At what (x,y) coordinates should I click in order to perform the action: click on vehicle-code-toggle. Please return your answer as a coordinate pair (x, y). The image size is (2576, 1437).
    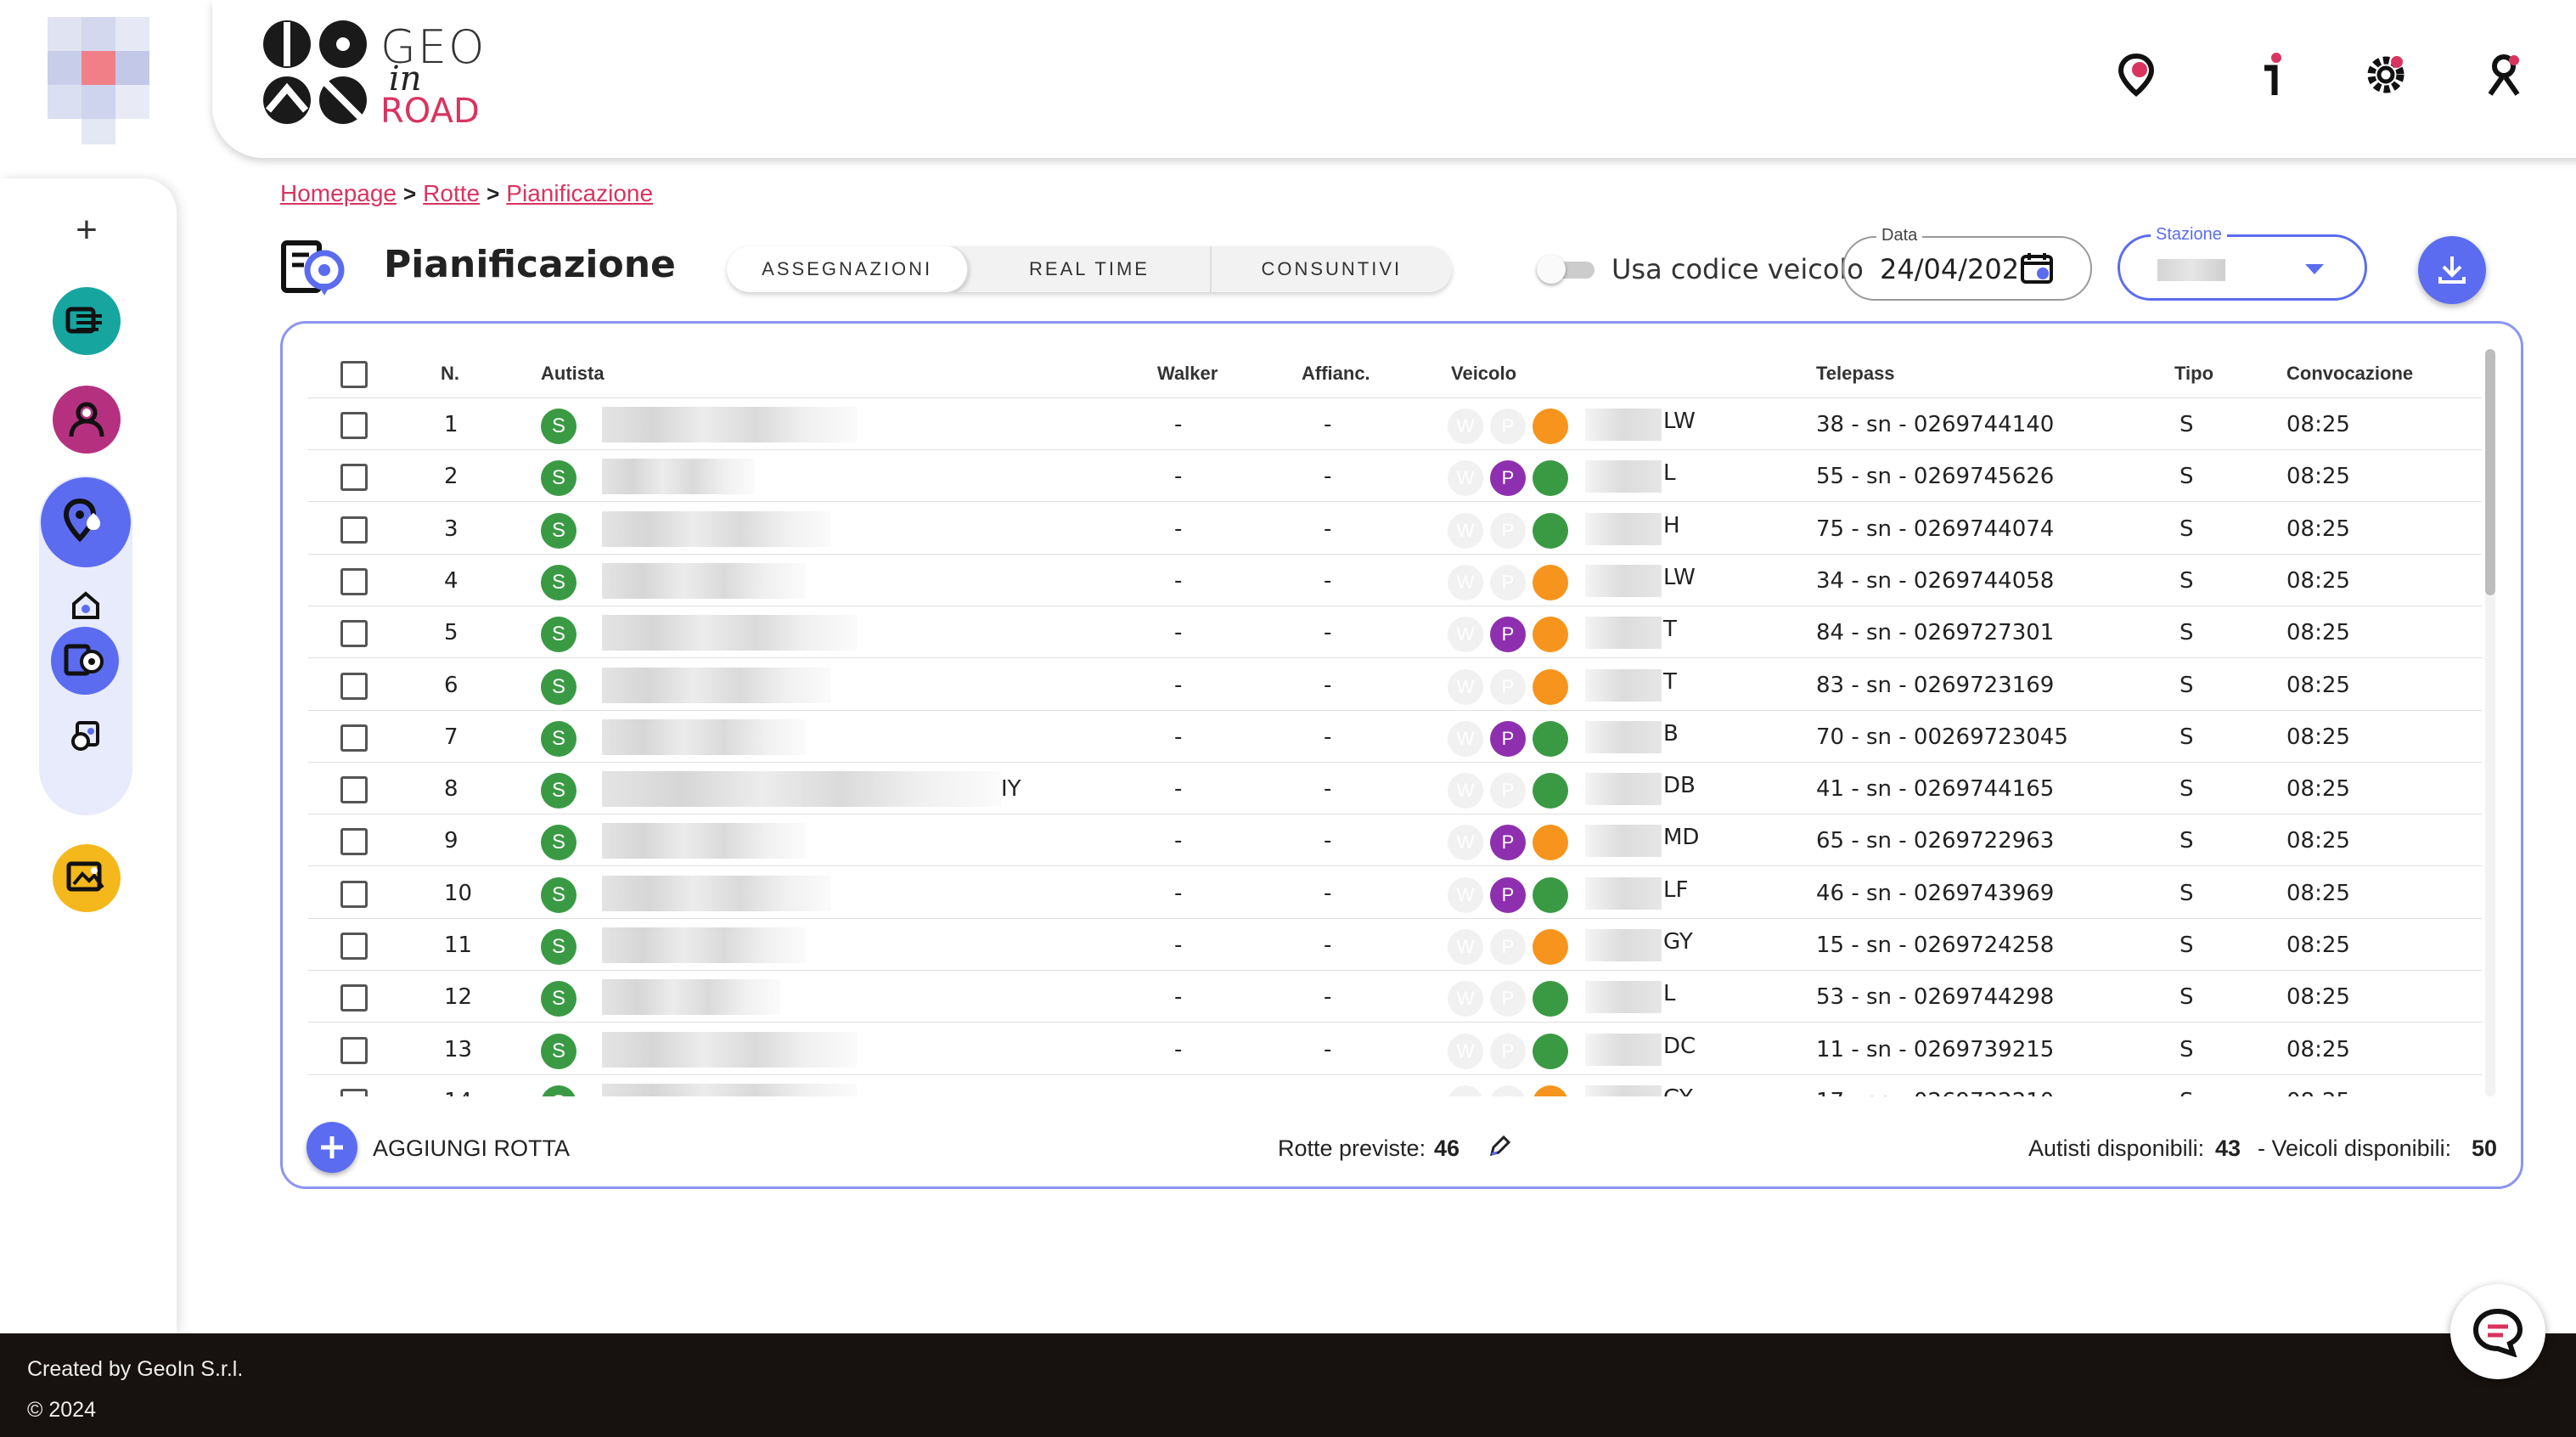
    Looking at the image, I should click on (1568, 269).